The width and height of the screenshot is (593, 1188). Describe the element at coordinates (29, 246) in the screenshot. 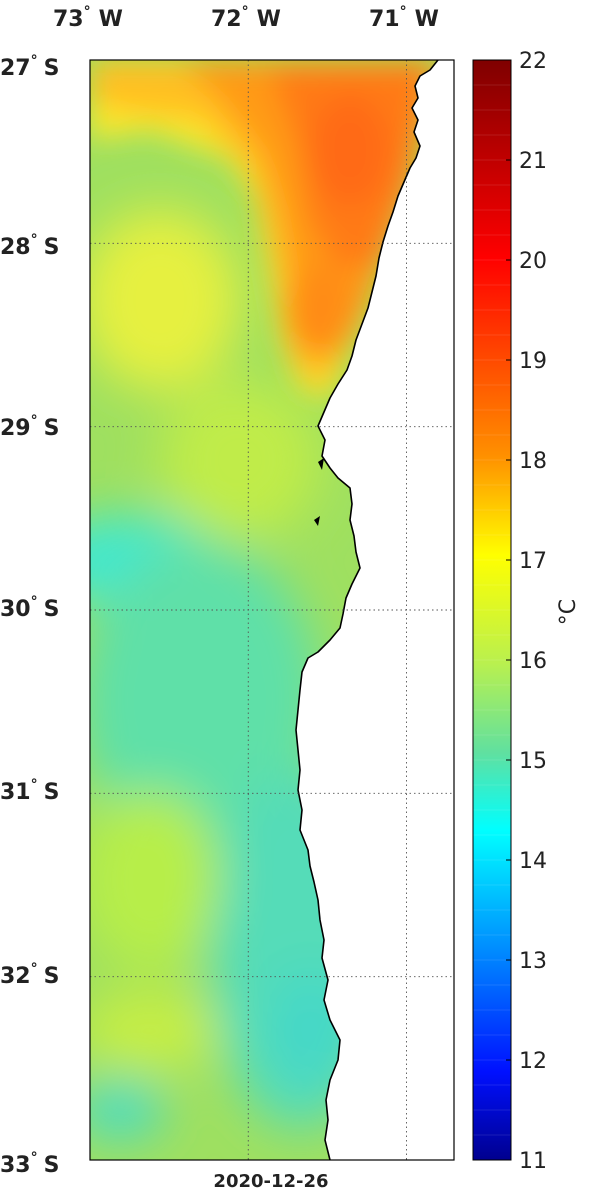

I see `lat-label-28: 28° S` at that location.